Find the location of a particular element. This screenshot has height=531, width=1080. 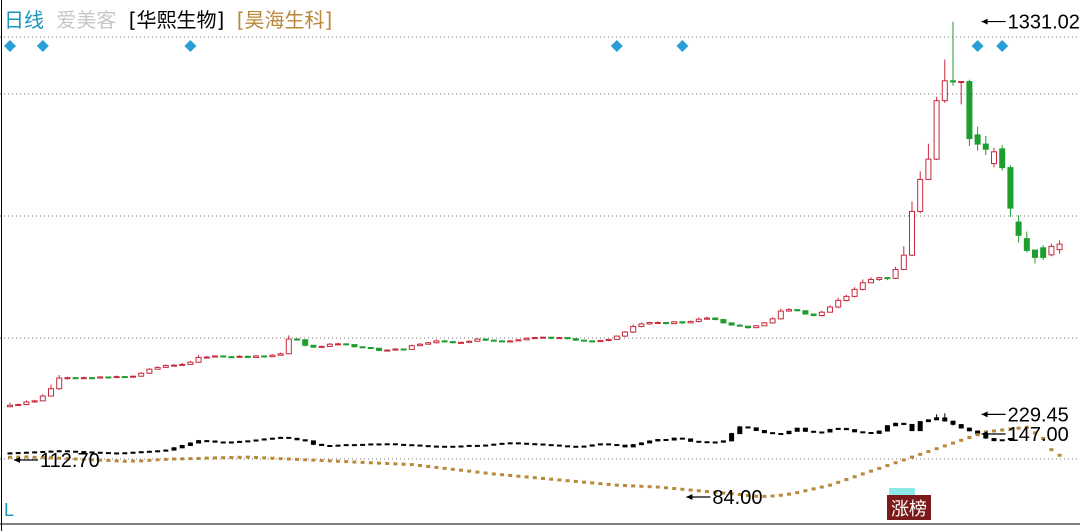

annotation-1: 1331.02 is located at coordinates (1030, 23).